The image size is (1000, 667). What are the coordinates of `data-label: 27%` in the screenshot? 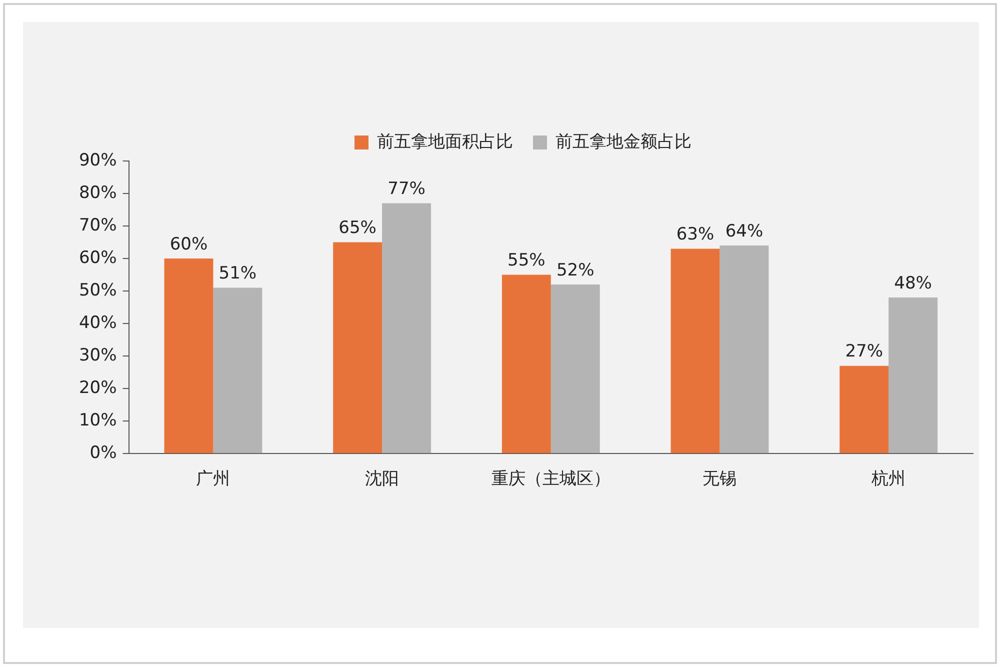 It's located at (864, 352).